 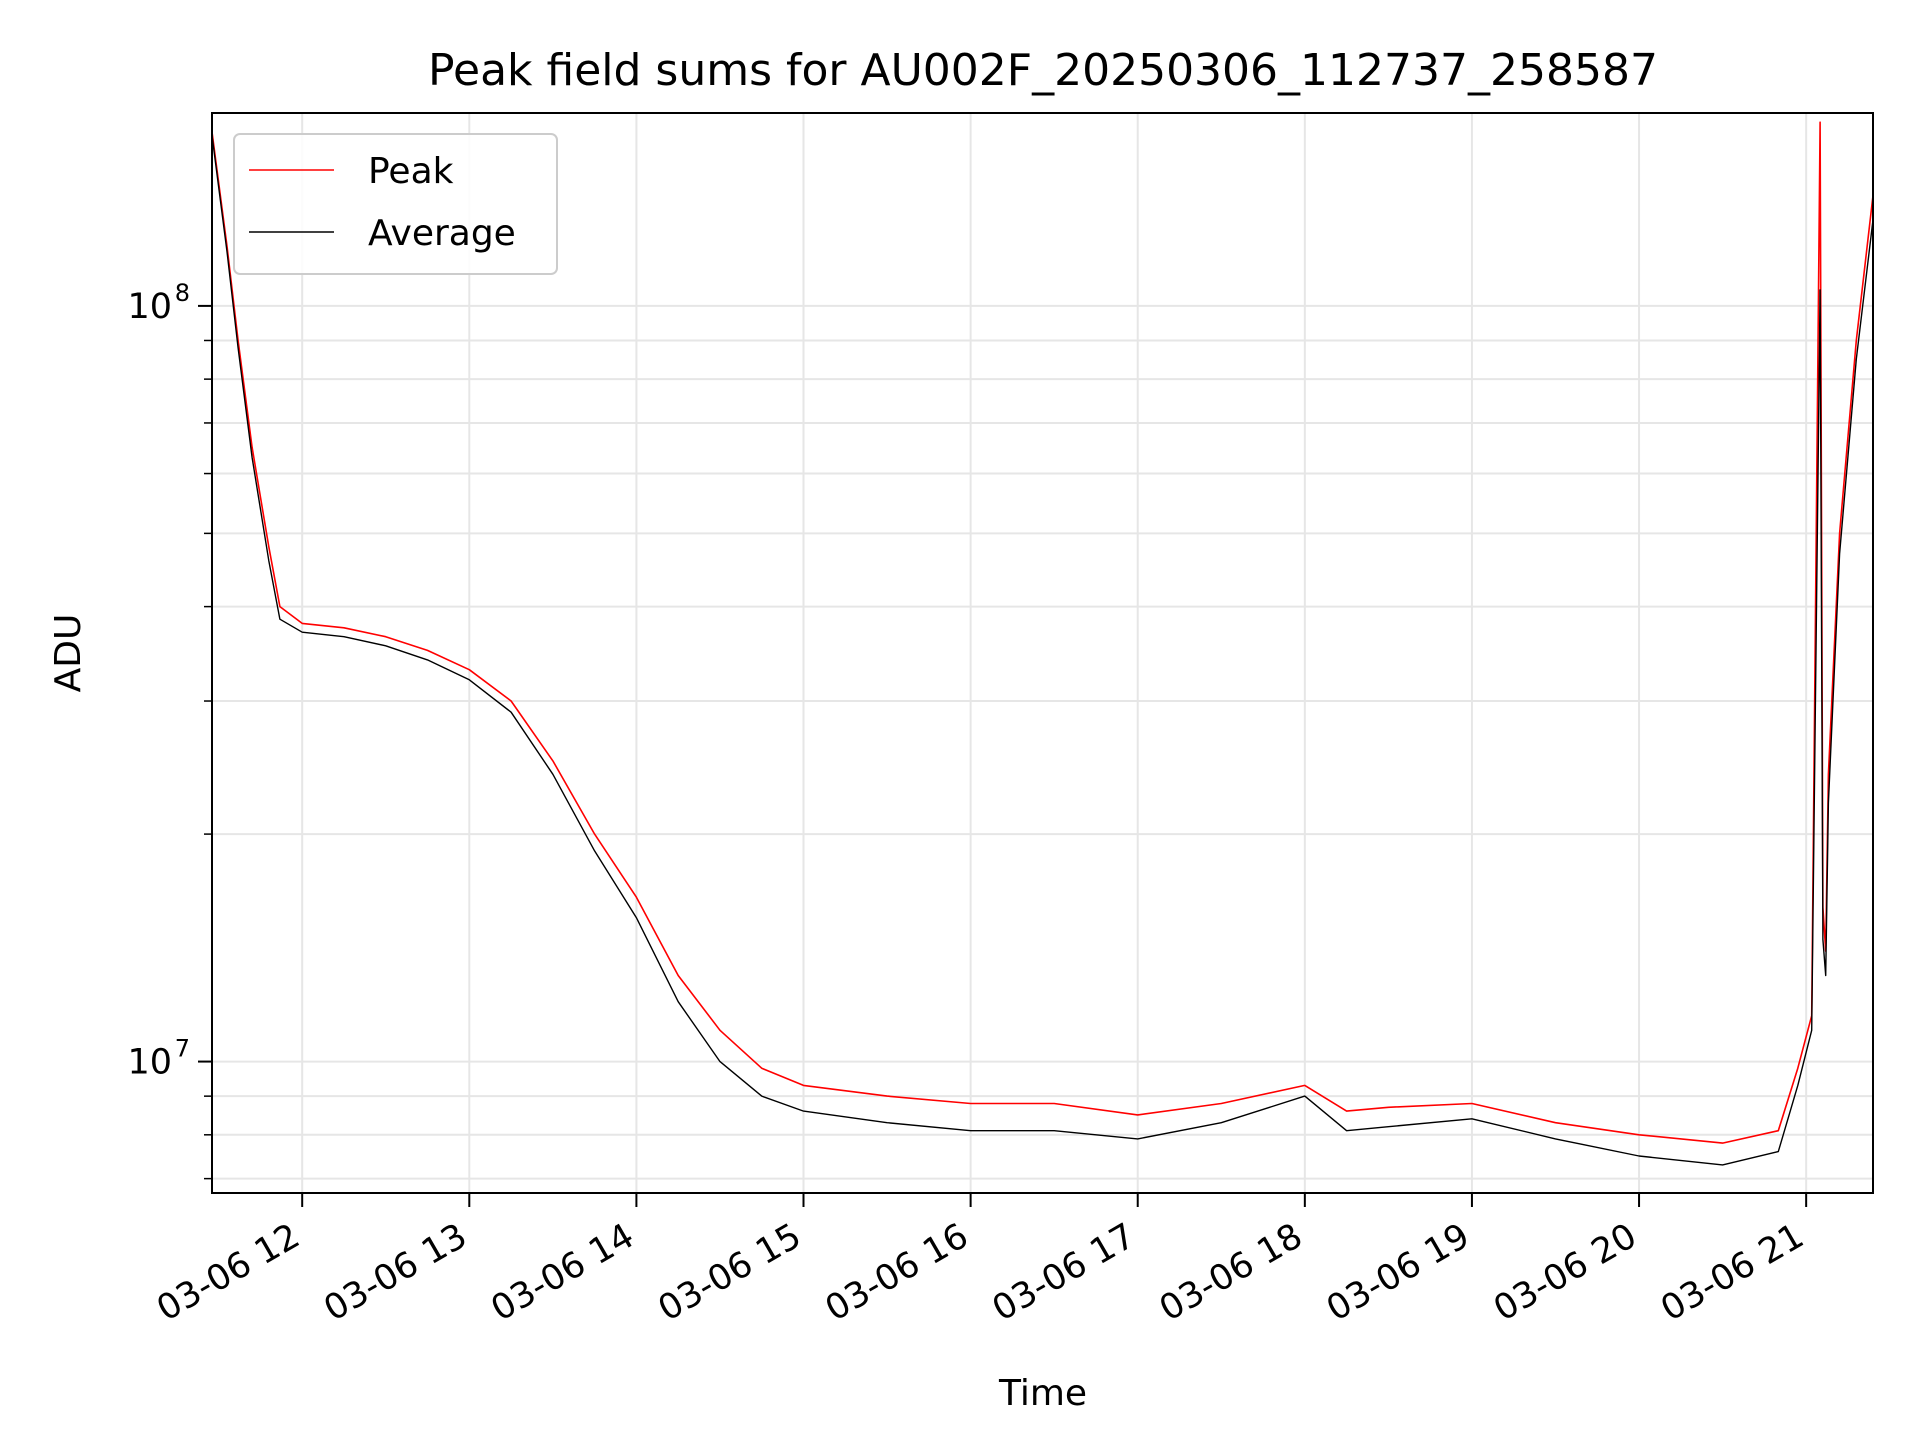 What do you see at coordinates (411, 171) in the screenshot?
I see `legend-label-peak: Peak` at bounding box center [411, 171].